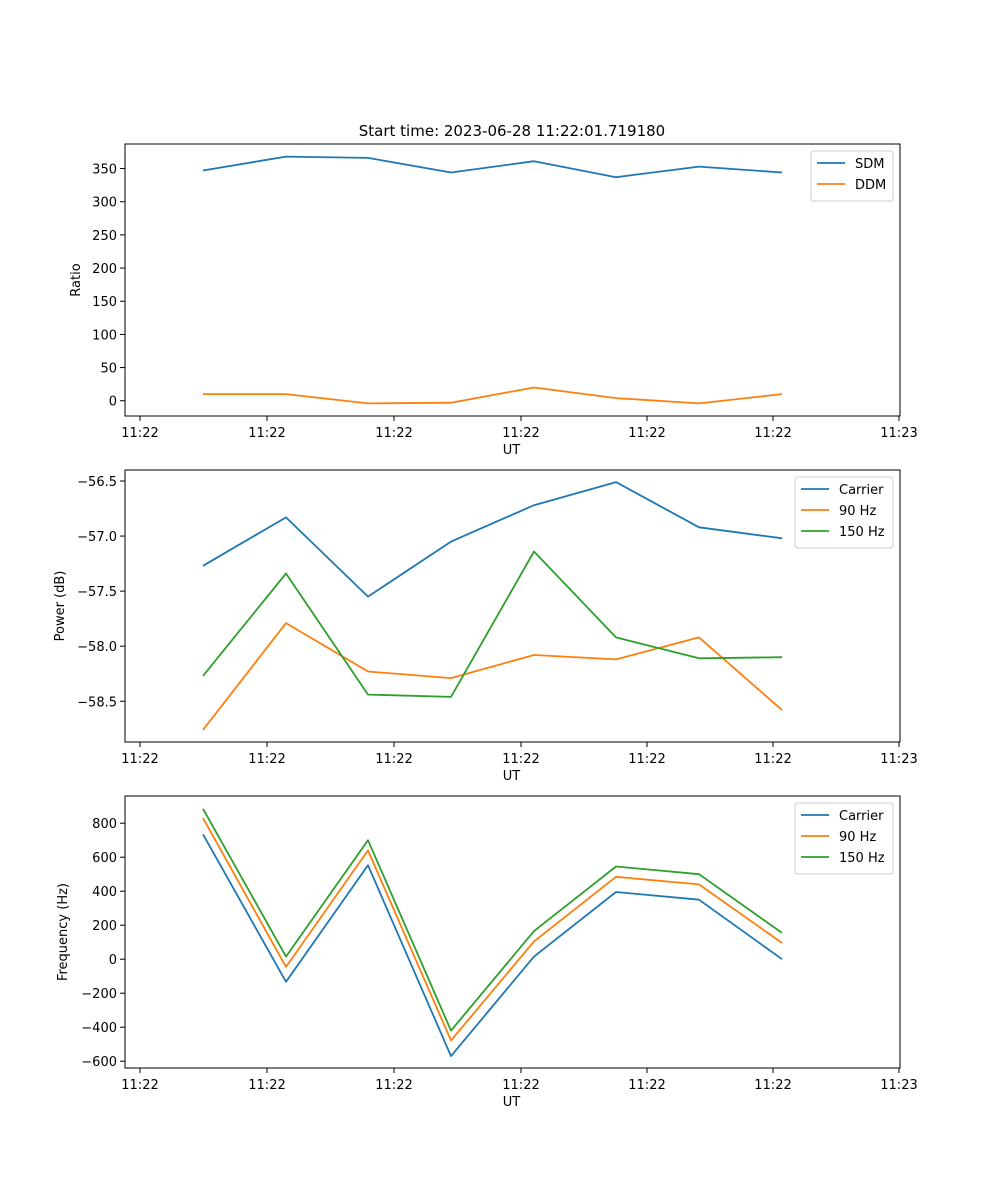  Describe the element at coordinates (104, 335) in the screenshot. I see `y-tick-label: 100` at that location.